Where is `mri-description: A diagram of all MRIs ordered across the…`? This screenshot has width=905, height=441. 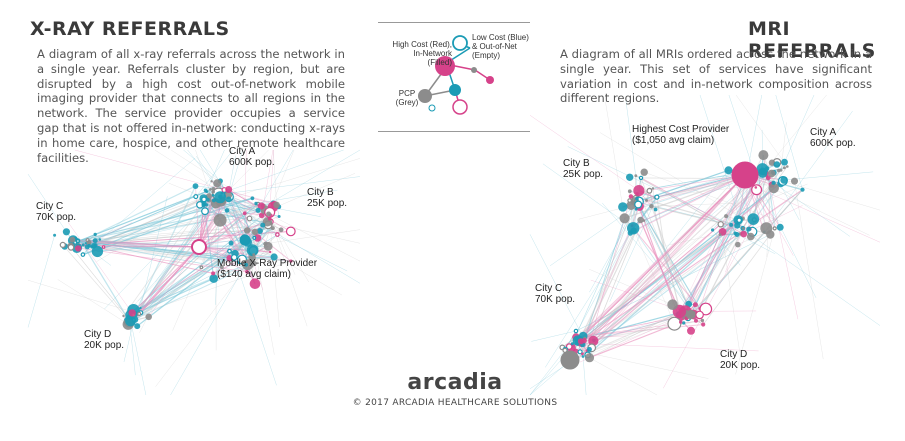
mri-description: A diagram of all MRIs ordered across the… is located at coordinates (716, 76).